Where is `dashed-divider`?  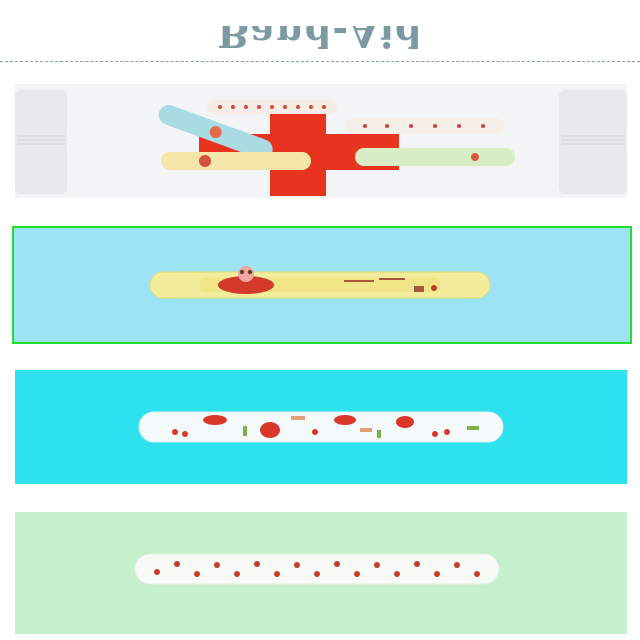 dashed-divider is located at coordinates (320, 61).